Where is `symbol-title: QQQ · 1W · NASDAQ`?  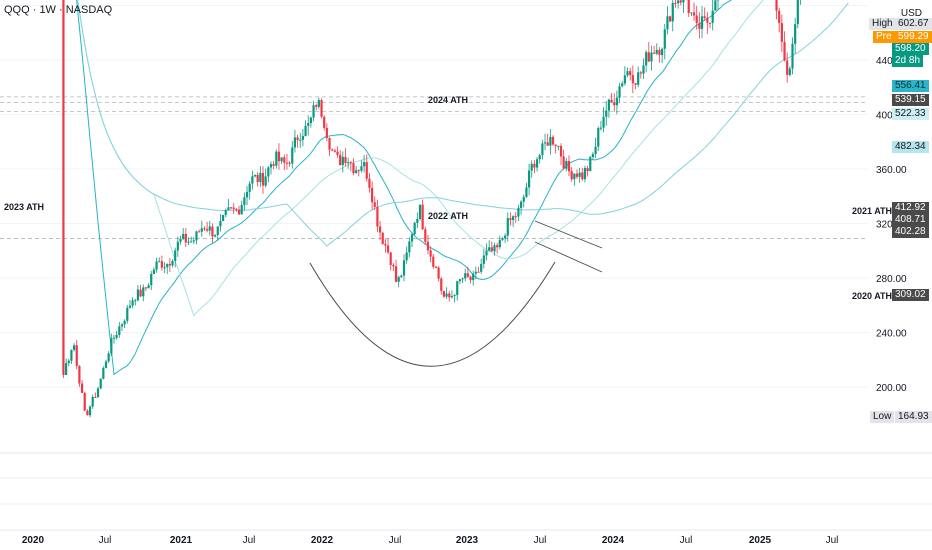 symbol-title: QQQ · 1W · NASDAQ is located at coordinates (58, 10).